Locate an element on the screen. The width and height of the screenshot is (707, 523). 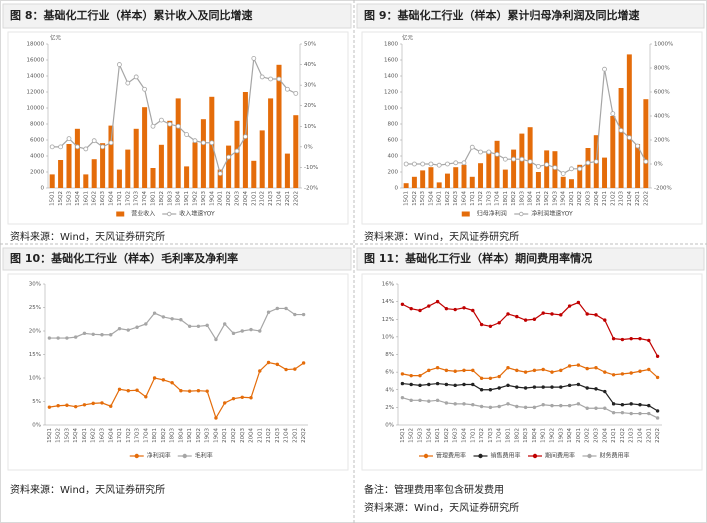
y-tick-label: 5% is located at coordinates (36, 402).